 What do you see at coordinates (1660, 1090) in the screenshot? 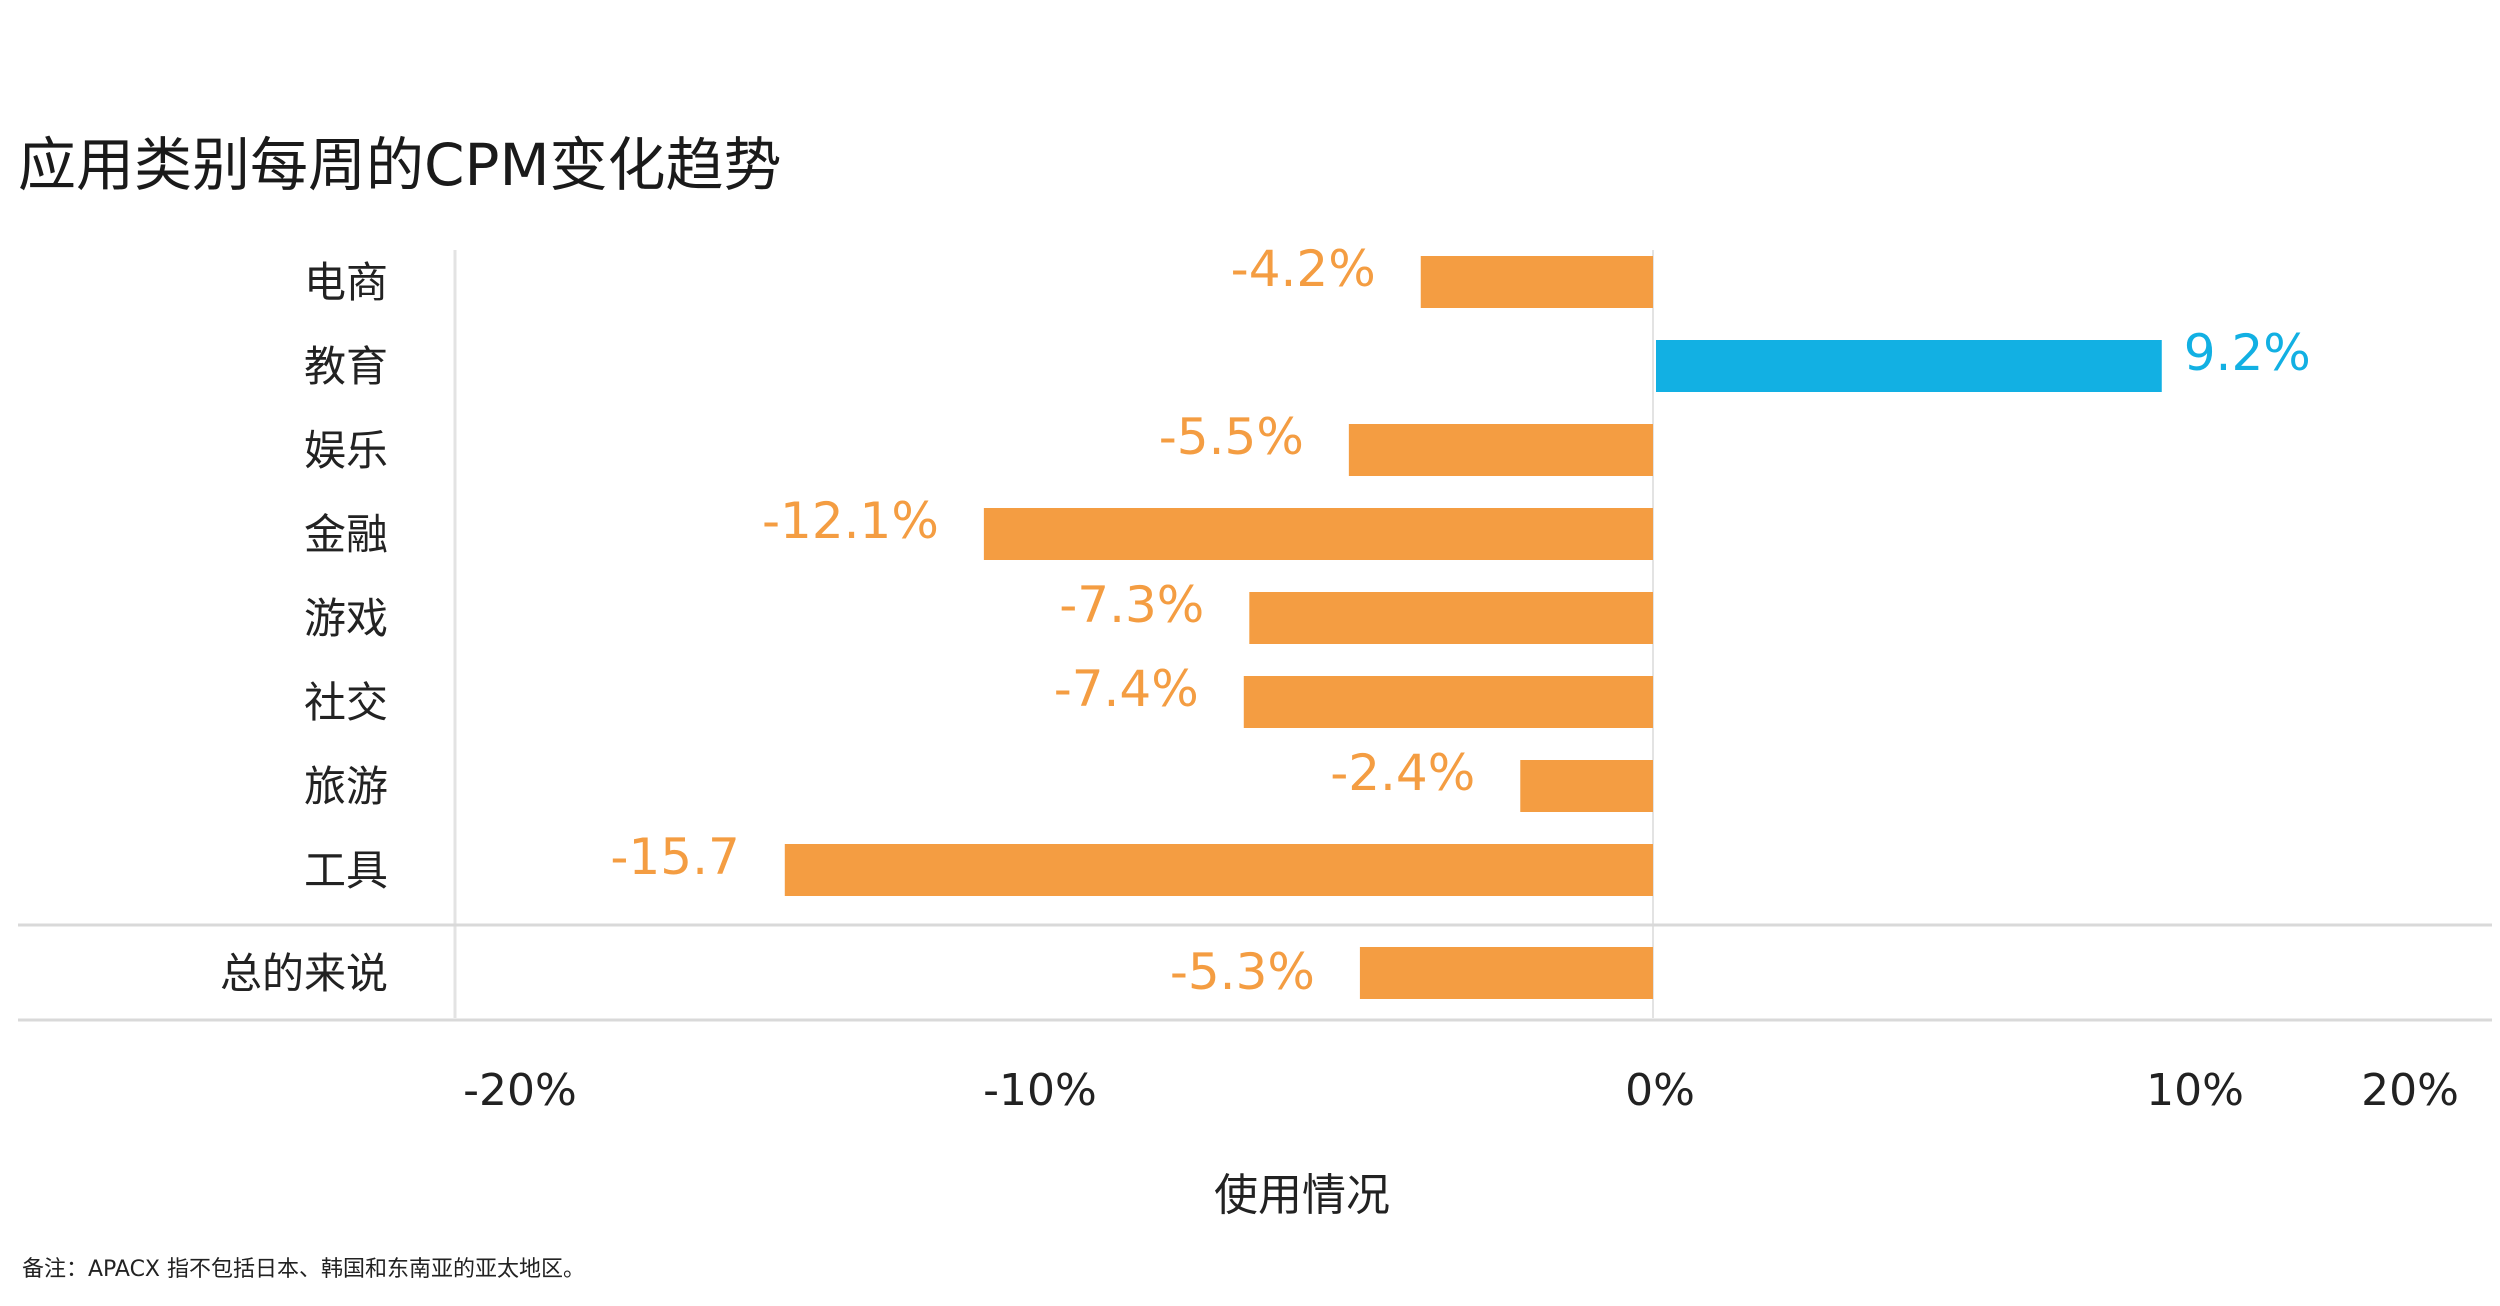
I see `x-tick-label: 0%` at bounding box center [1660, 1090].